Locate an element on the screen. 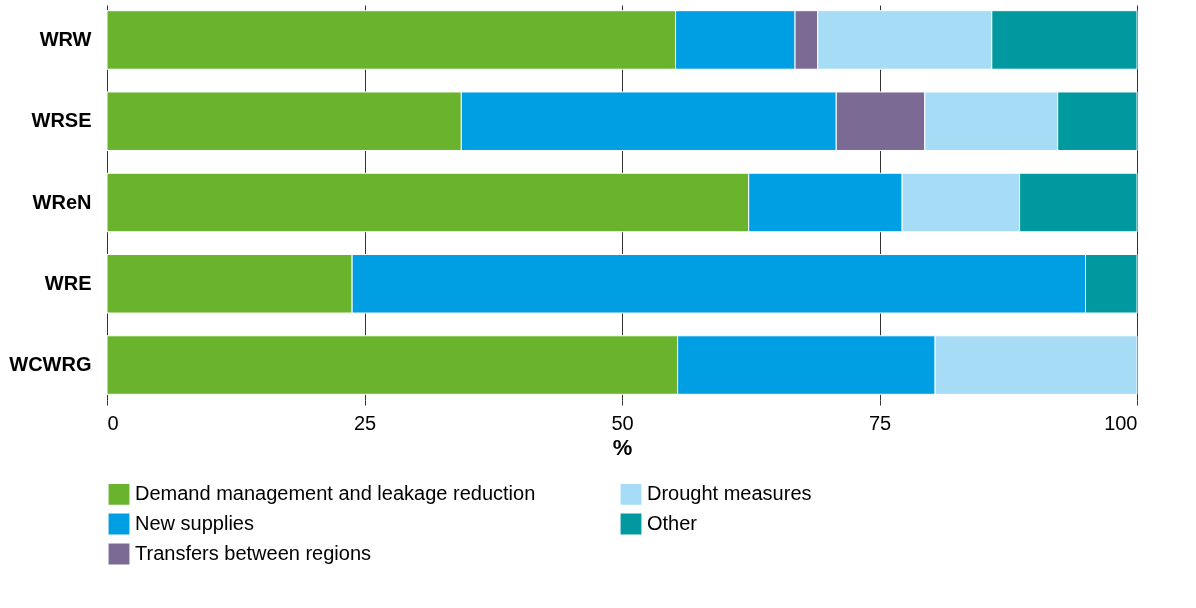 Image resolution: width=1196 pixels, height=608 pixels. y-tick-label: WCWRG is located at coordinates (50, 364).